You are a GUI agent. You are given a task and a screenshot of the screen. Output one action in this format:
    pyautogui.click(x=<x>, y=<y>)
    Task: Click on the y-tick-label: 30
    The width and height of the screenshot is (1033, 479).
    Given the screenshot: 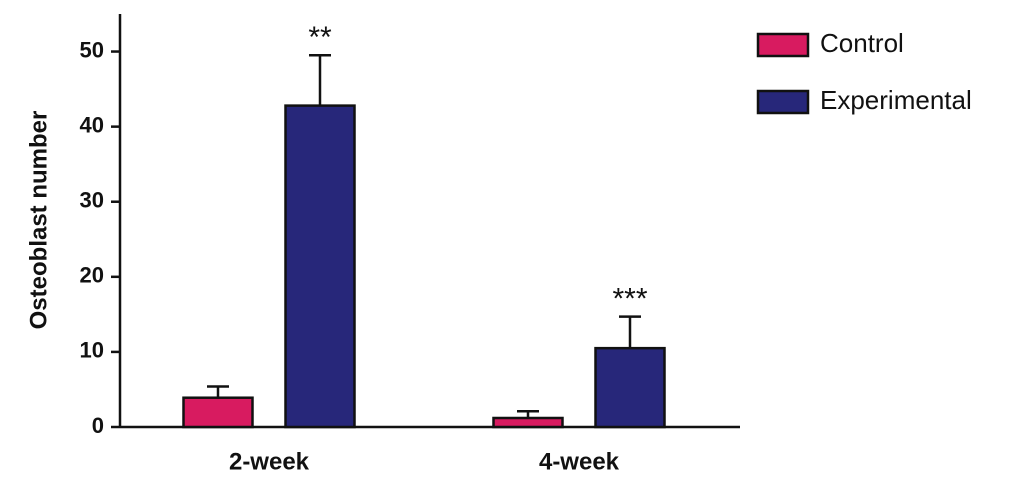 What is the action you would take?
    pyautogui.click(x=92, y=200)
    